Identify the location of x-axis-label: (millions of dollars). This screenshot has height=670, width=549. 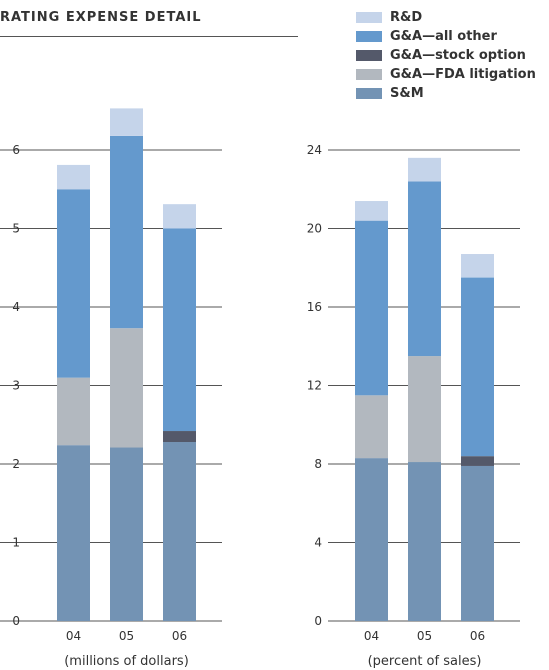
(126, 661).